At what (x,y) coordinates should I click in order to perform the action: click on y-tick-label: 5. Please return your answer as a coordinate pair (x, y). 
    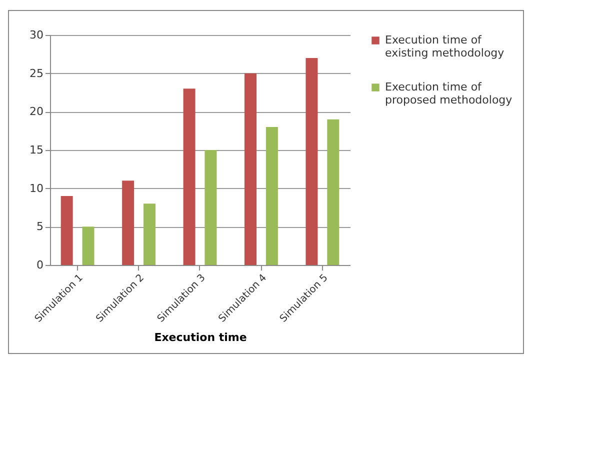
    Looking at the image, I should click on (40, 227).